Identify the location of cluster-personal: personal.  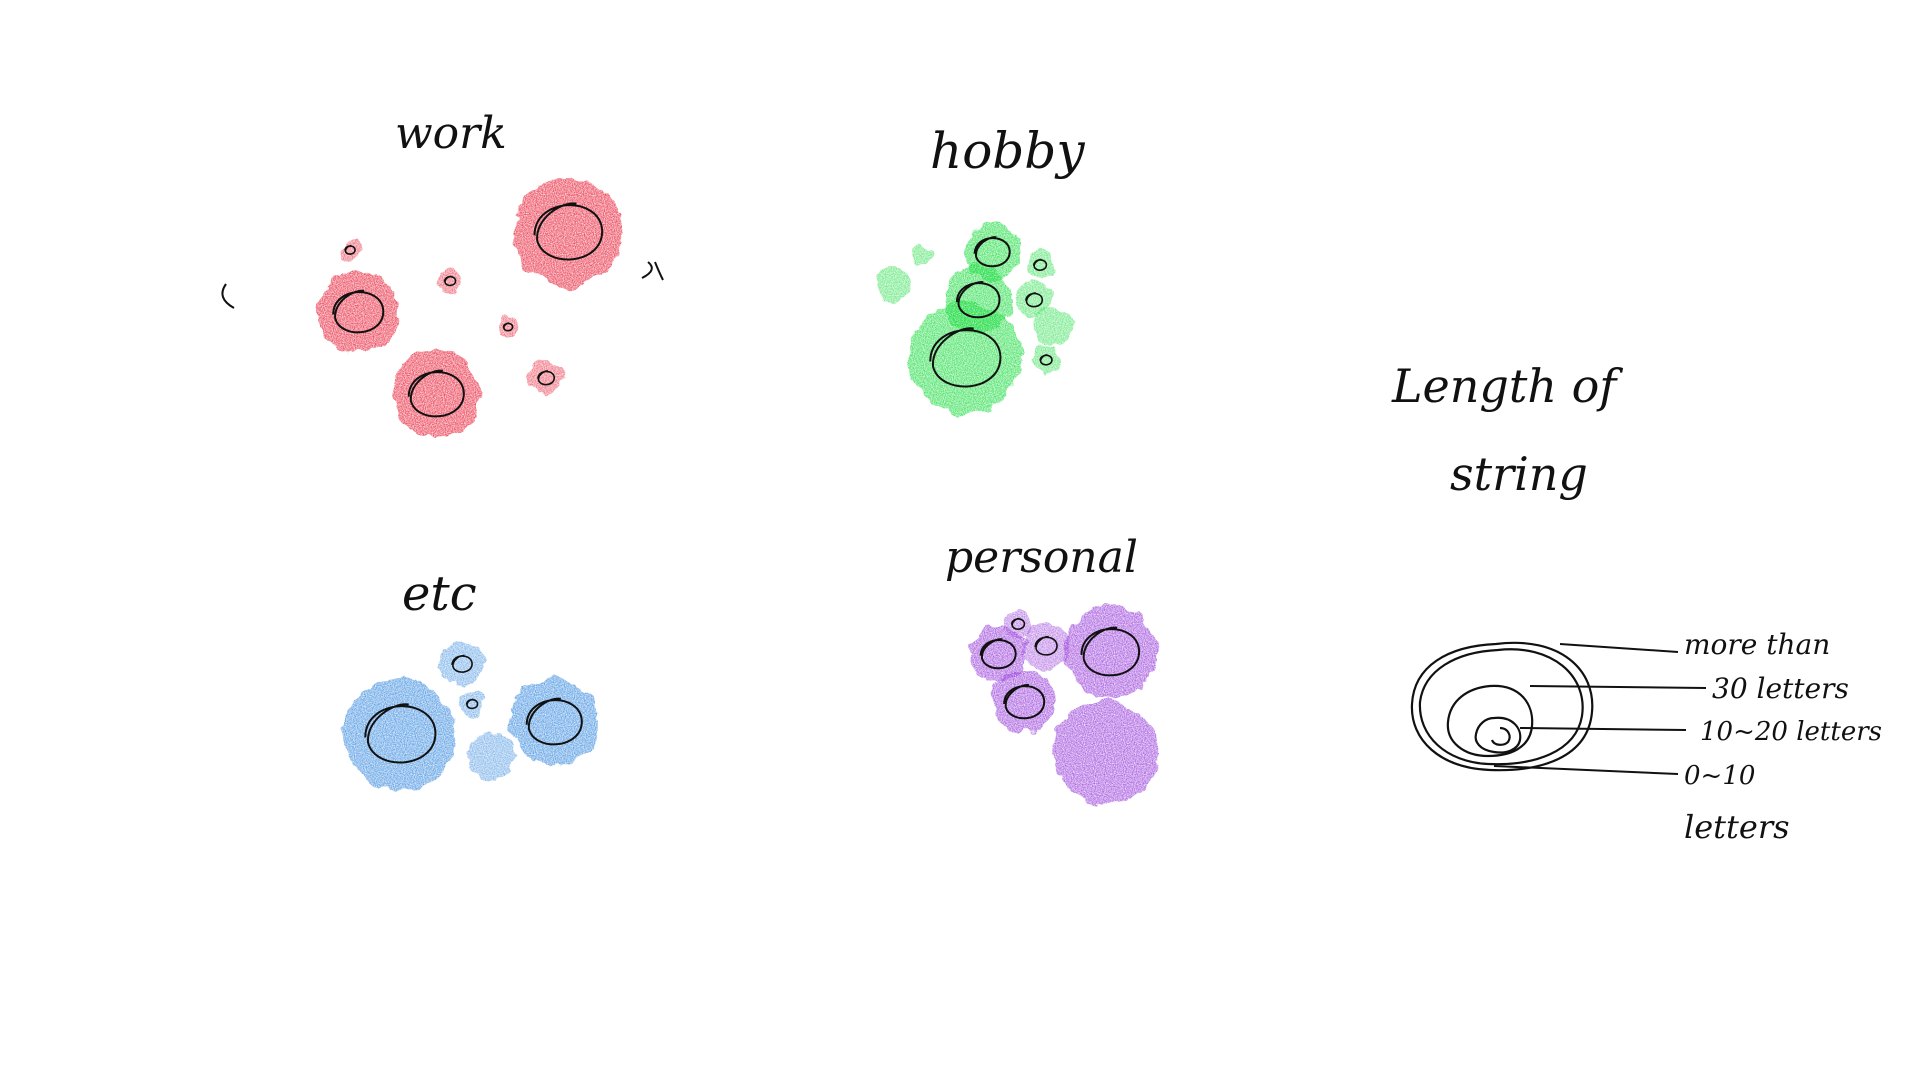
(1051, 668).